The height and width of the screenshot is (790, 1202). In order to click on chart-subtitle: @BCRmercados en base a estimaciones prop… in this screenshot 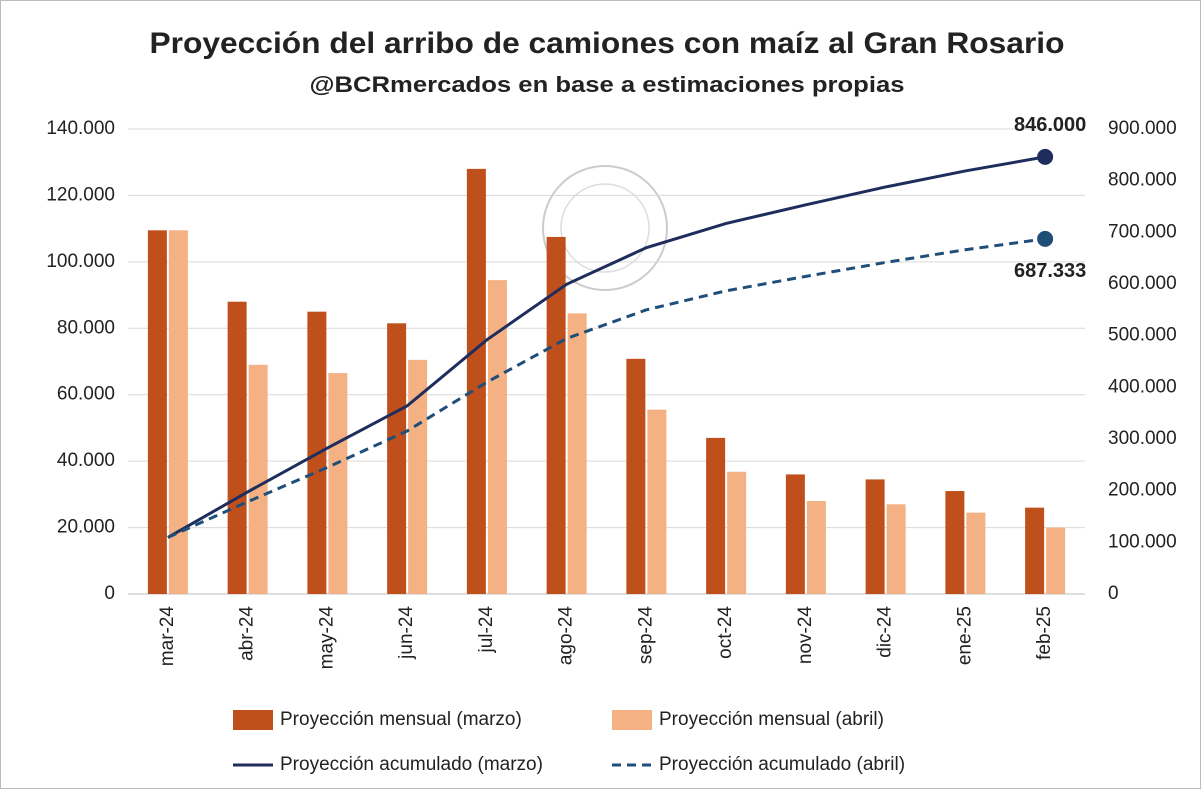, I will do `click(607, 84)`.